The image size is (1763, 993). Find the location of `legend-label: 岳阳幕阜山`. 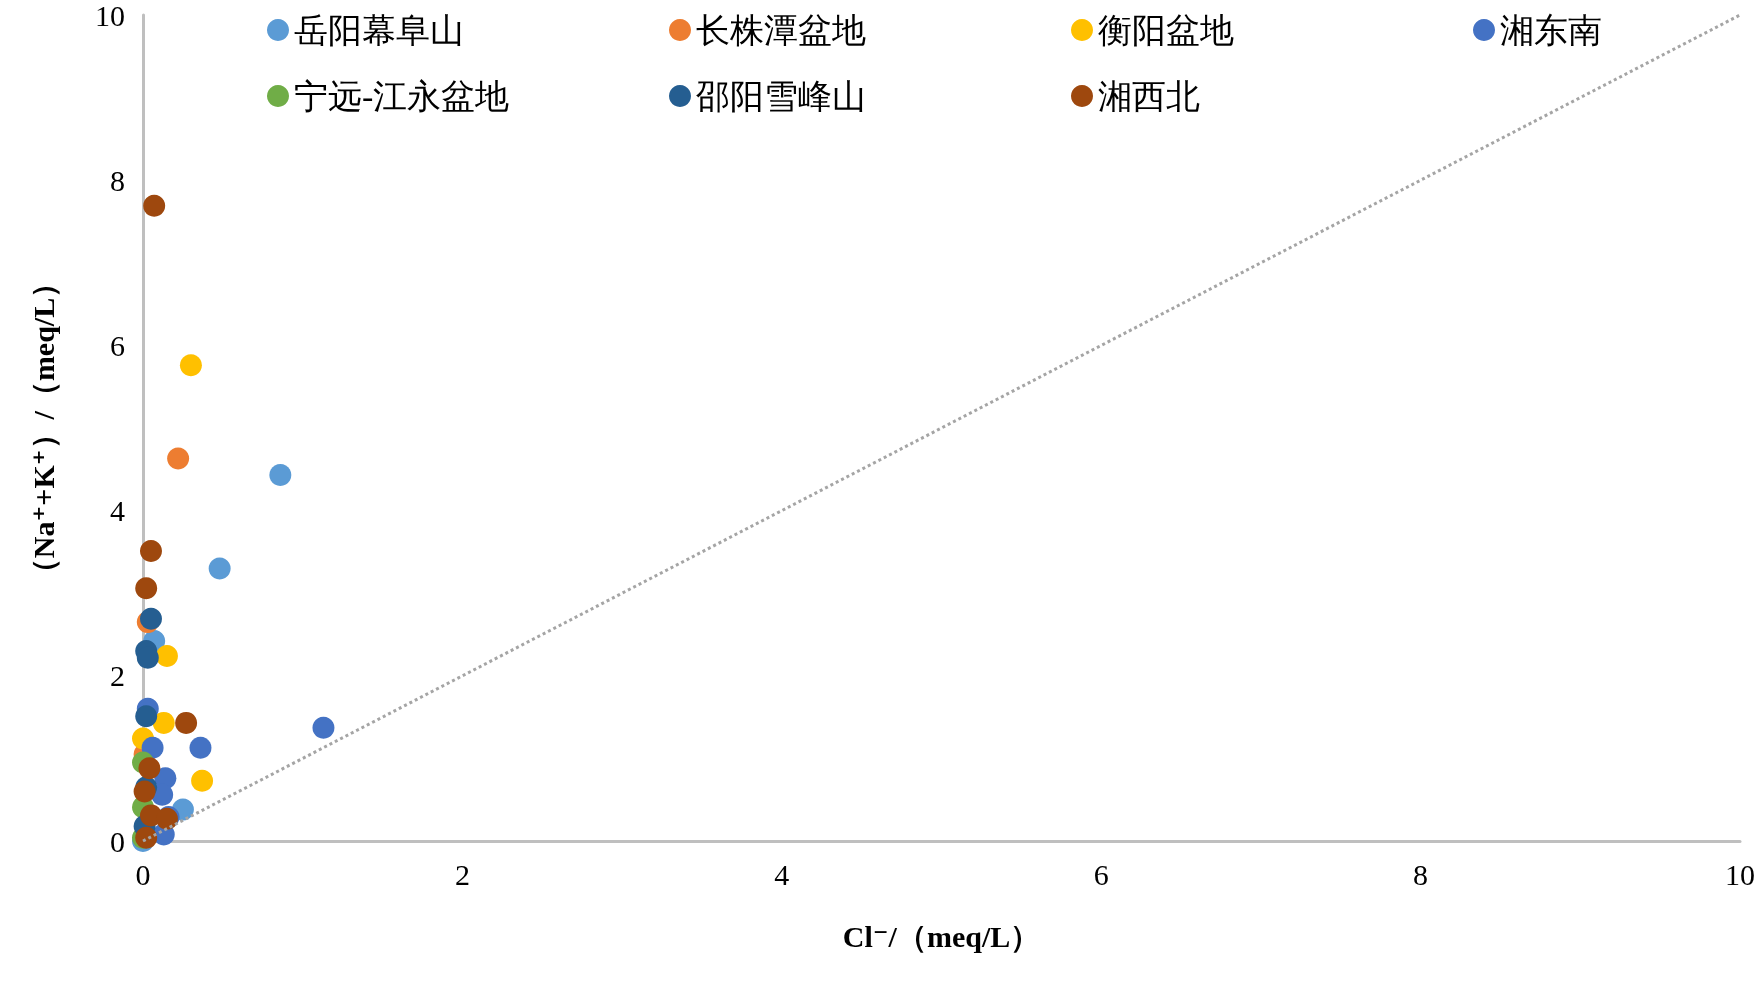

legend-label: 岳阳幕阜山 is located at coordinates (379, 30).